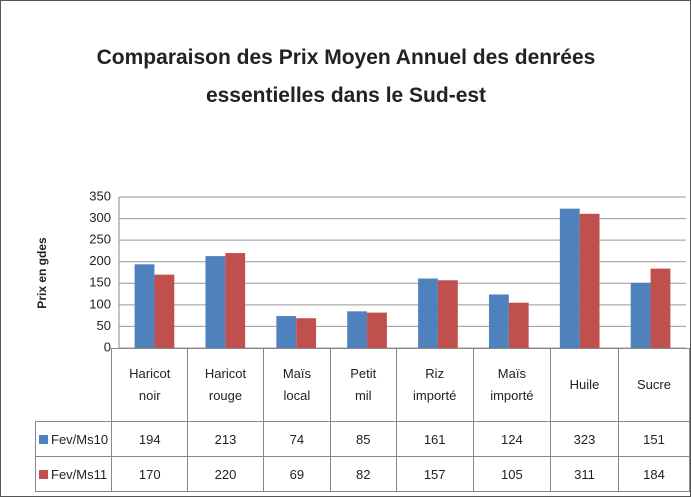 The image size is (691, 497). I want to click on y-tick-label: 150, so click(100, 282).